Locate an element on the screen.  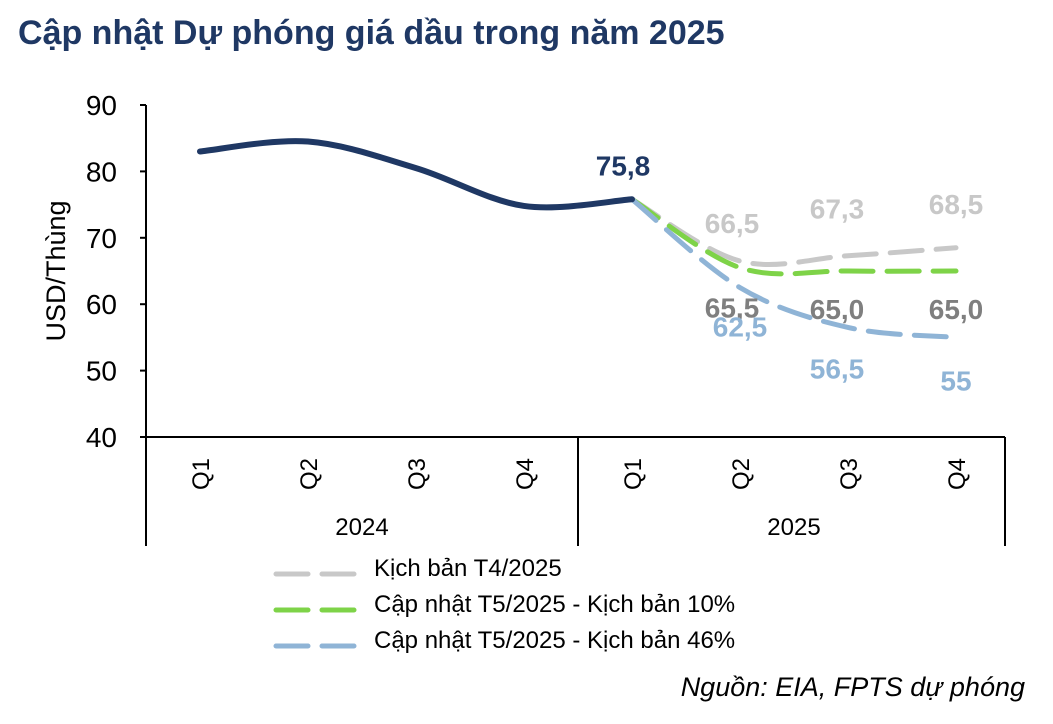
x-group-label: 2025 is located at coordinates (793, 527).